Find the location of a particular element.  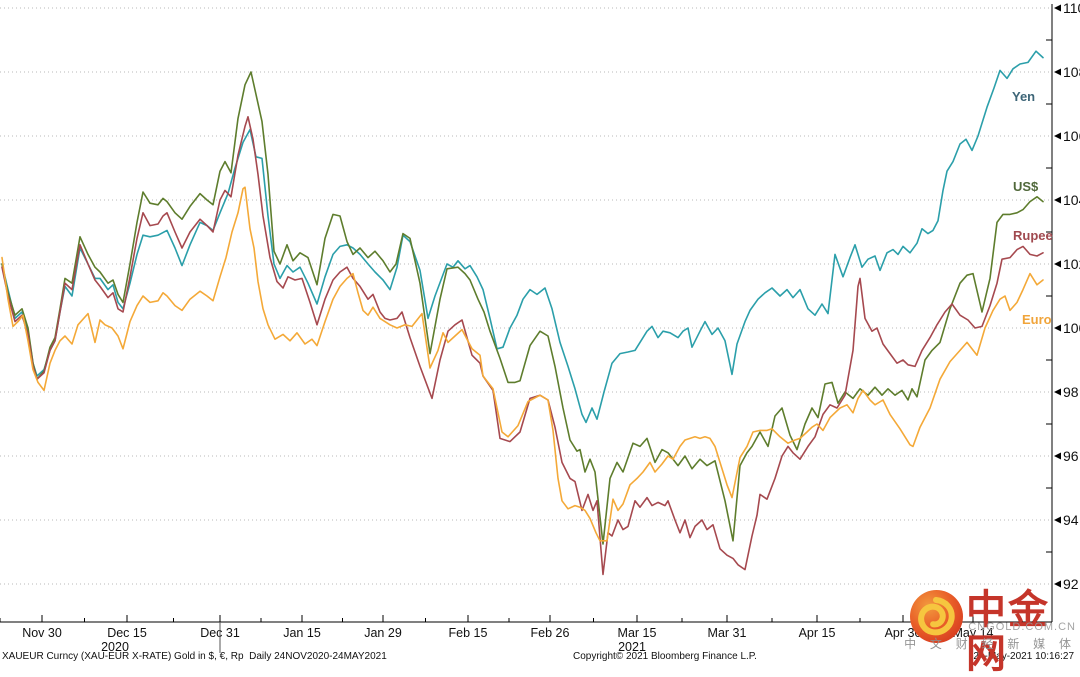

x-tick-label: Jan 29 is located at coordinates (383, 633).